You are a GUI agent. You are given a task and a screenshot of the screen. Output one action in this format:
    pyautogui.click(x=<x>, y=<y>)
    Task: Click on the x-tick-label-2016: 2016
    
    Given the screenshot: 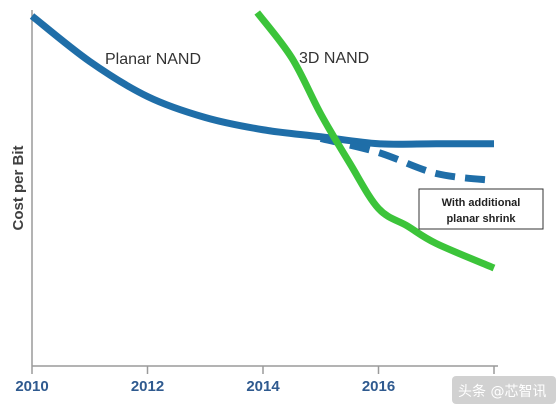 What is the action you would take?
    pyautogui.click(x=378, y=386)
    